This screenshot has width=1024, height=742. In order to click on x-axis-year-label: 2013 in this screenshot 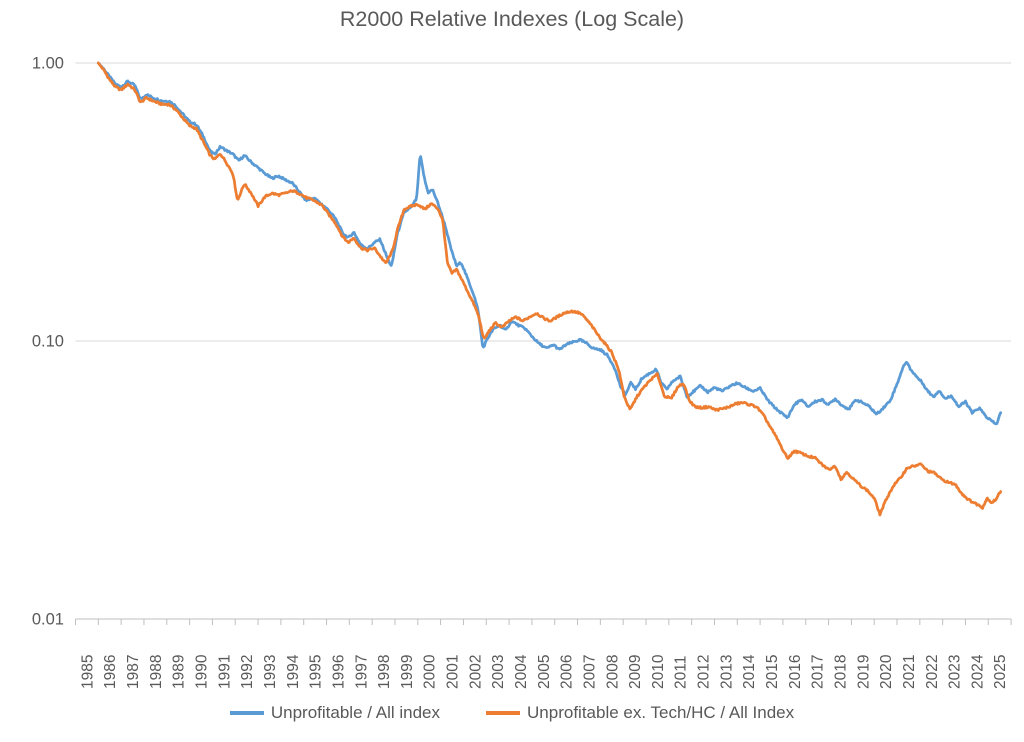, I will do `click(726, 672)`.